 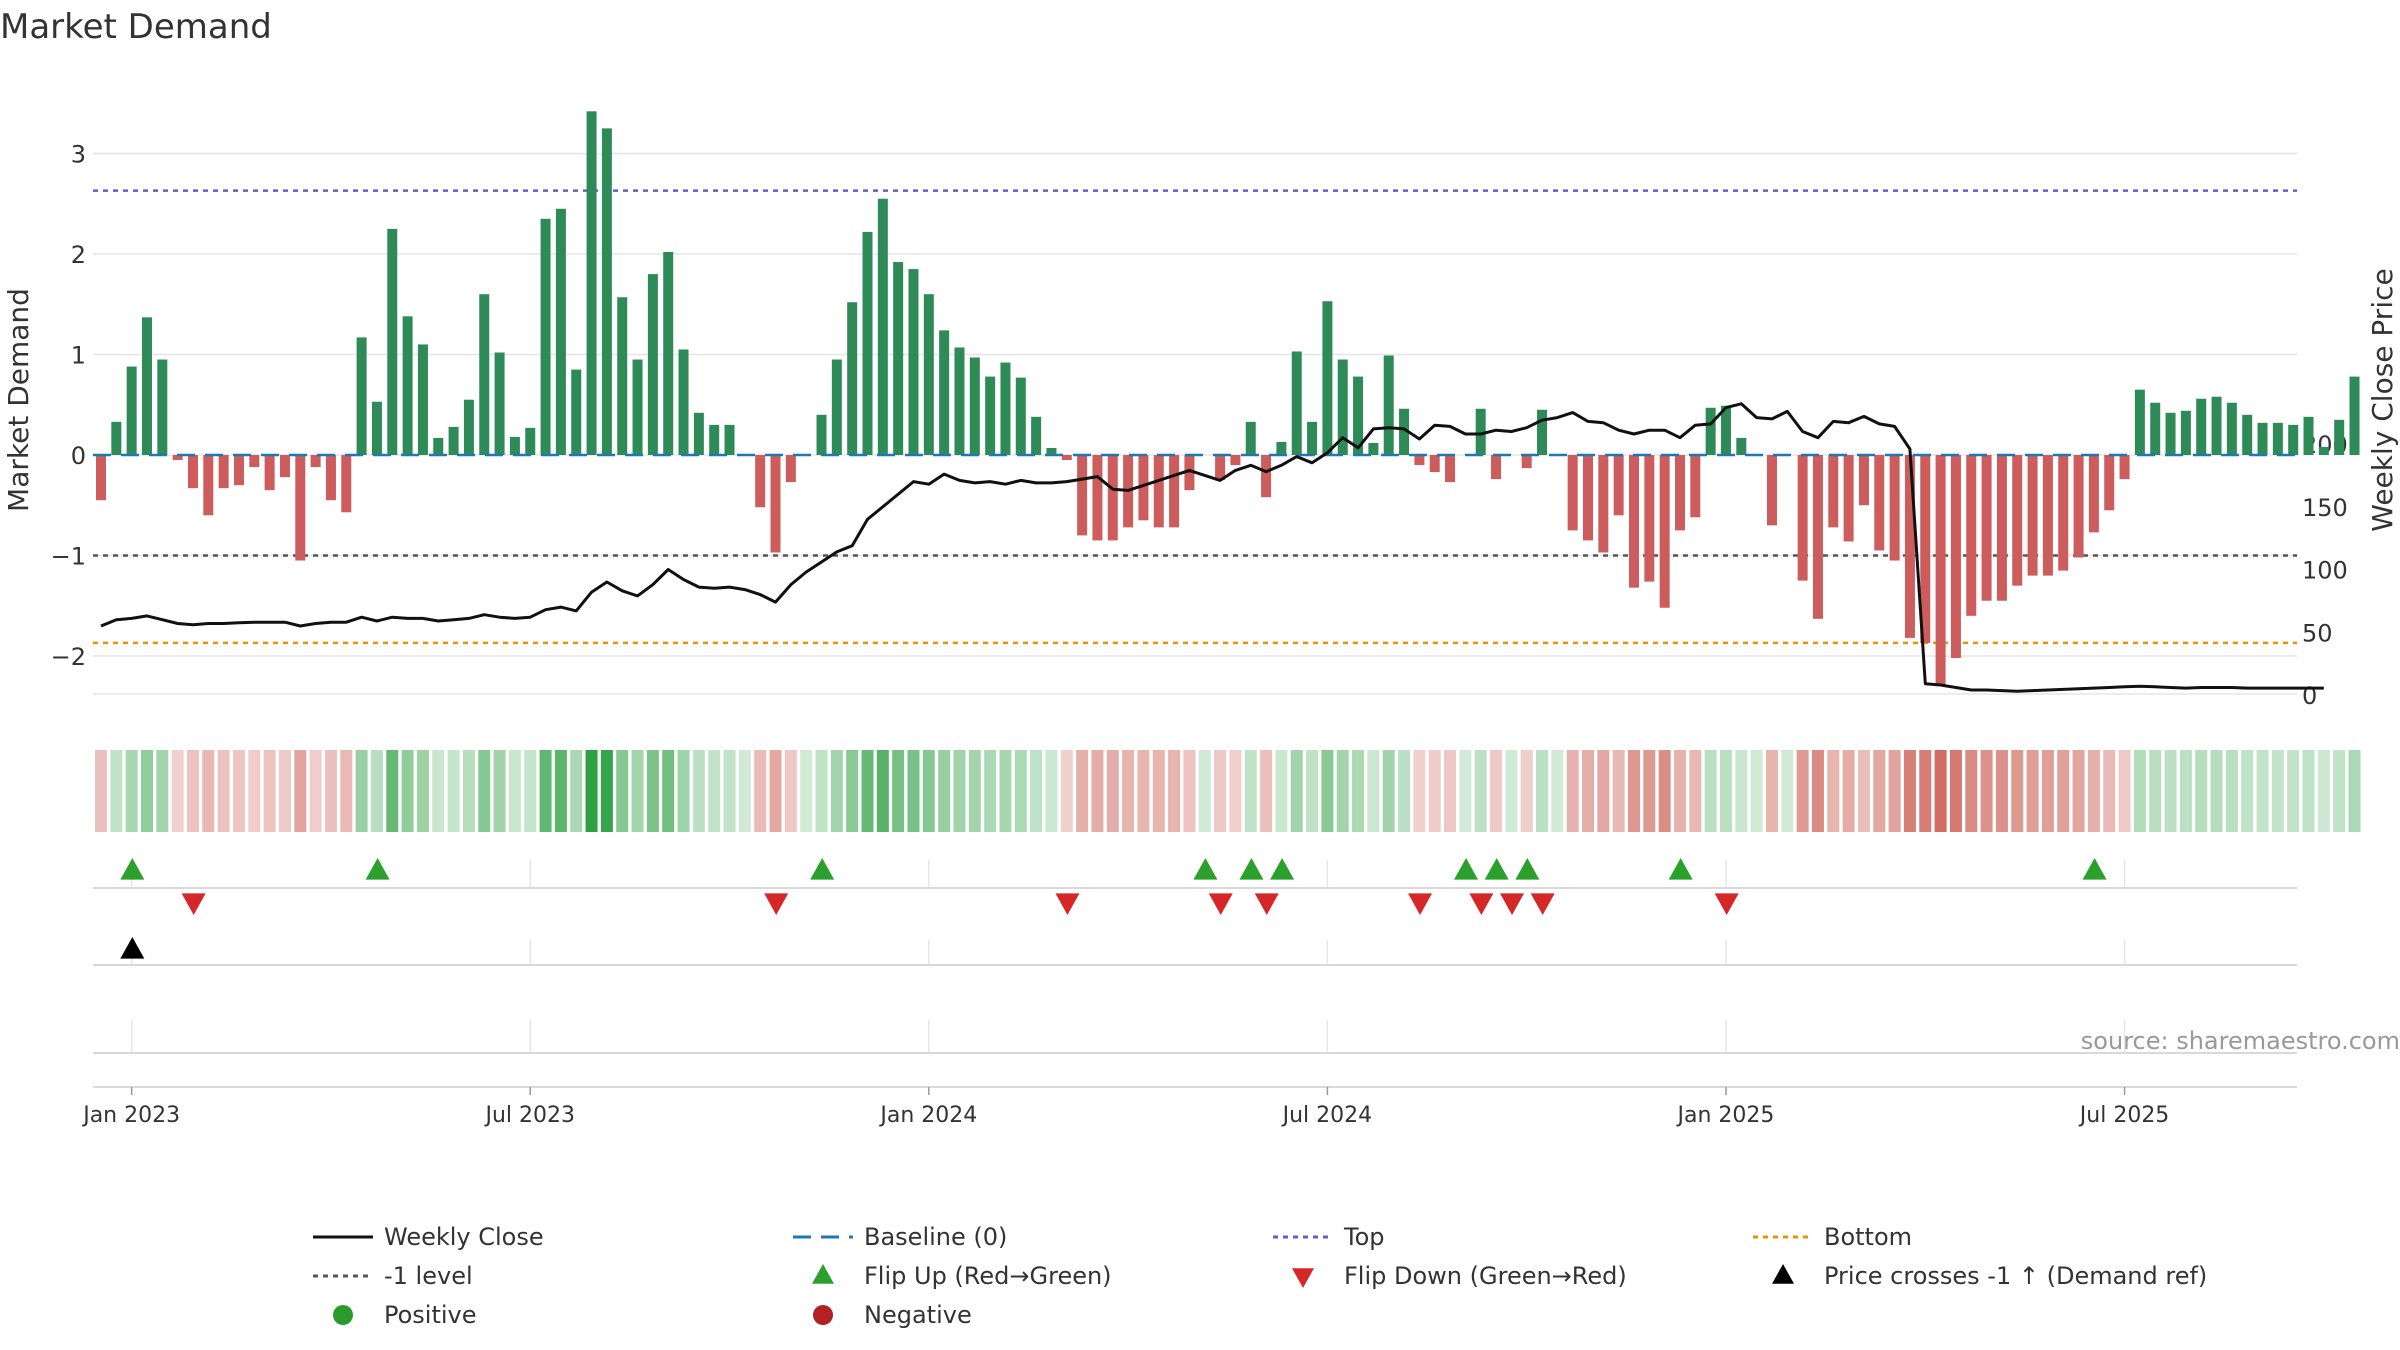 I want to click on right-axis-label: Weekly Close Price, so click(x=2382, y=399).